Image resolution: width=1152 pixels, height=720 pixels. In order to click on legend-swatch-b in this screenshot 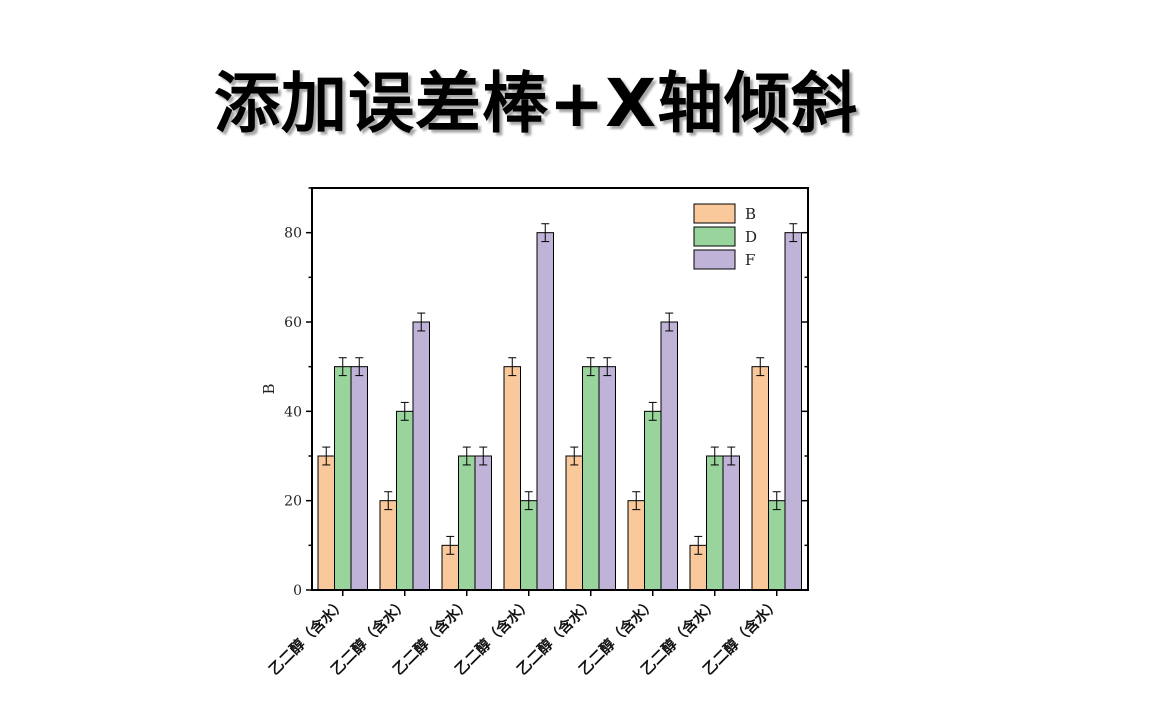, I will do `click(714, 213)`.